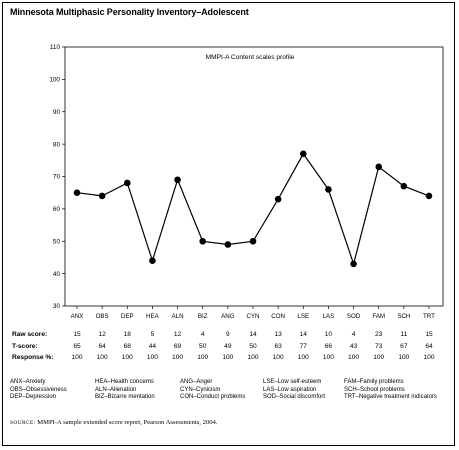  I want to click on y-tick-label: 40, so click(57, 274).